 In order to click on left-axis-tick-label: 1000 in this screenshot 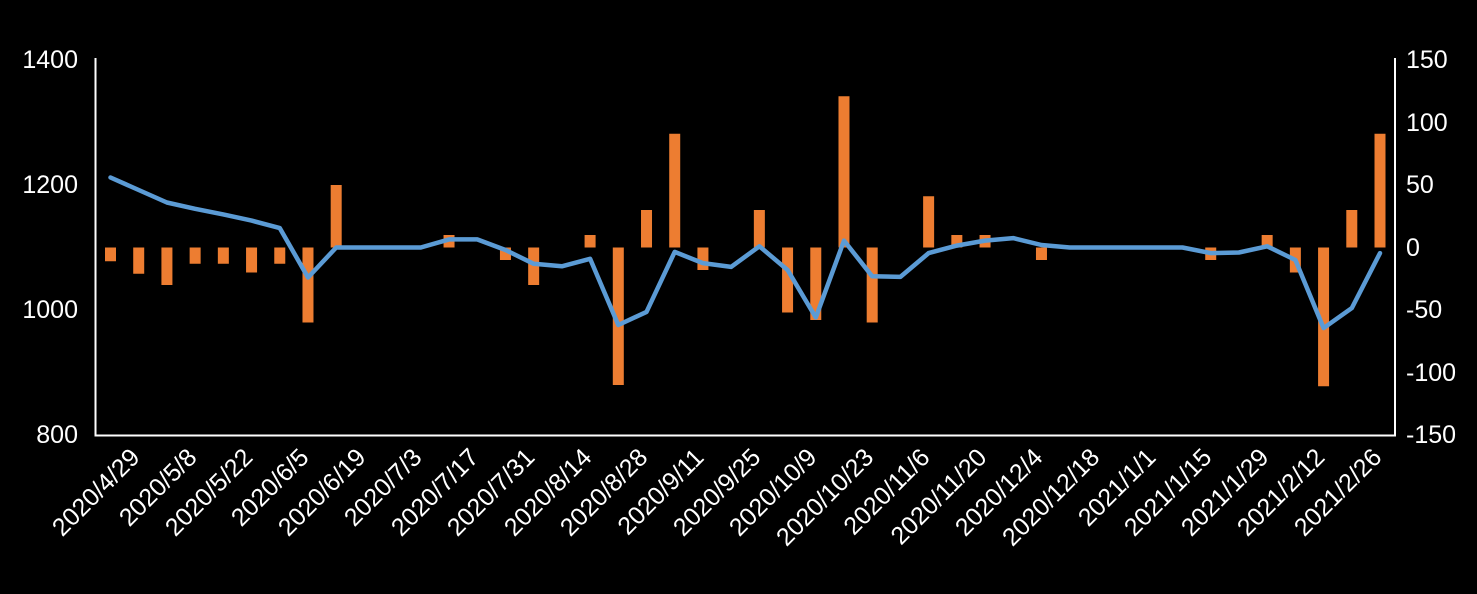, I will do `click(50, 310)`.